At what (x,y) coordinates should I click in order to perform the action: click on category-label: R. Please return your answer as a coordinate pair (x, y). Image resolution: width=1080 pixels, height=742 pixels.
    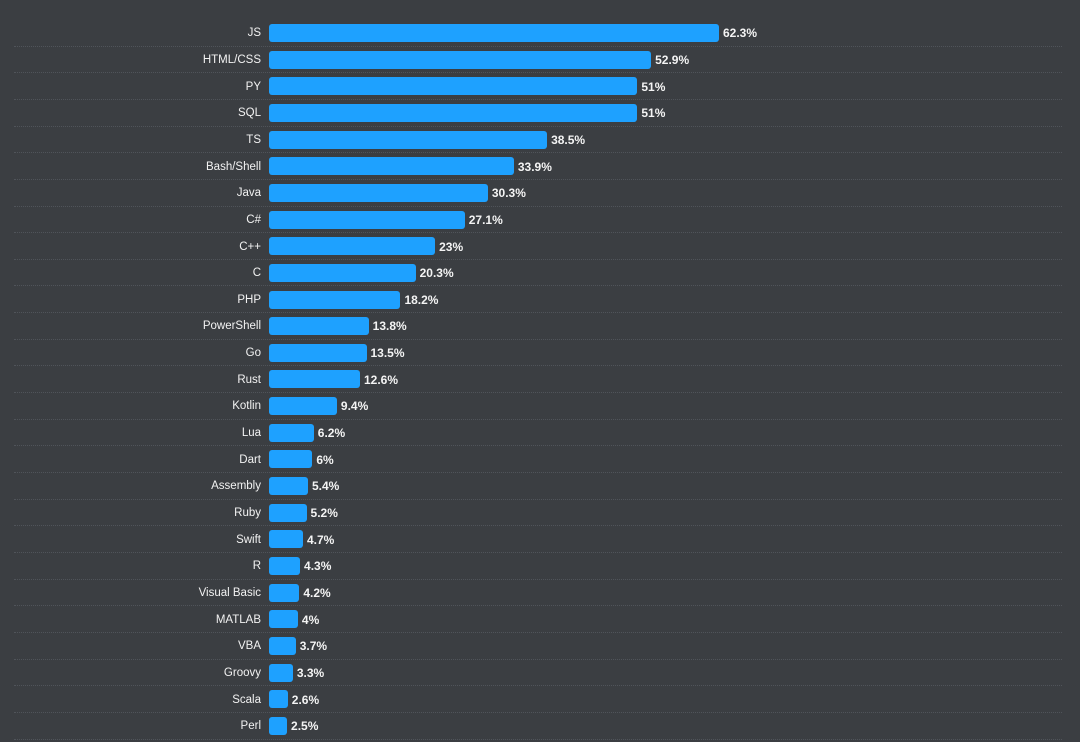
    Looking at the image, I should click on (256, 566).